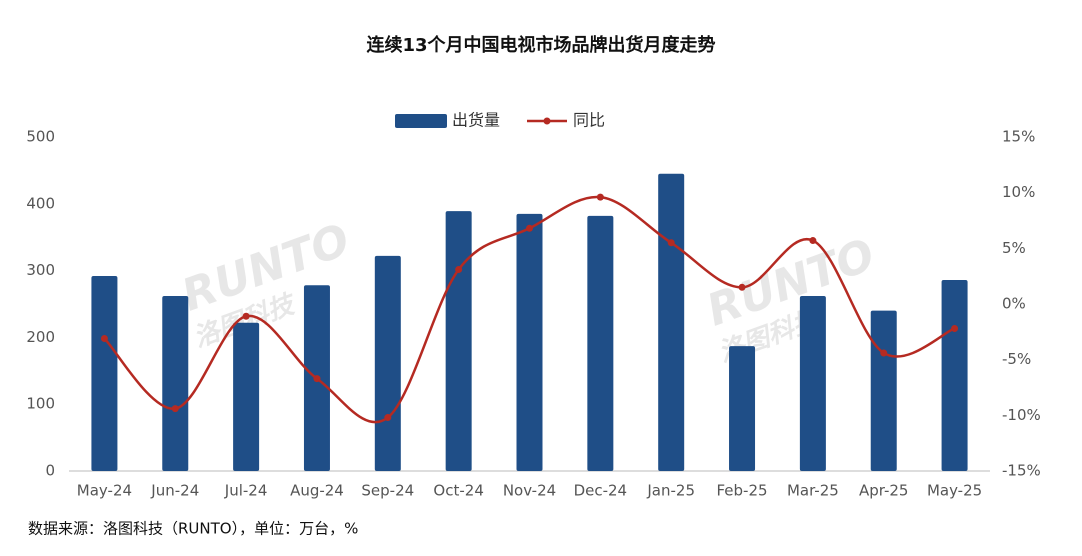 The width and height of the screenshot is (1082, 556). Describe the element at coordinates (387, 491) in the screenshot. I see `x-tick-label: Sep-24` at that location.